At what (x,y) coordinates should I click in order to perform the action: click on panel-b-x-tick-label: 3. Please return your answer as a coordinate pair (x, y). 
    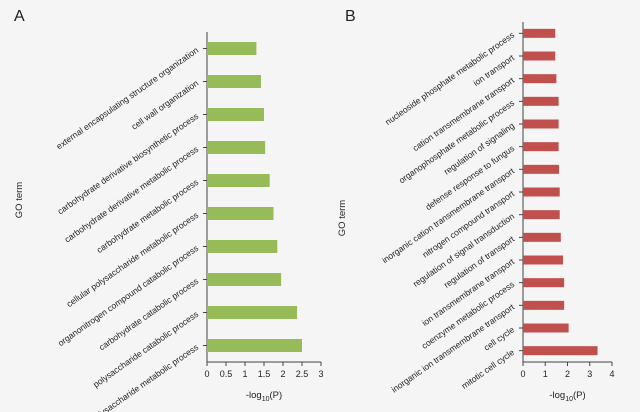
    Looking at the image, I should click on (589, 374).